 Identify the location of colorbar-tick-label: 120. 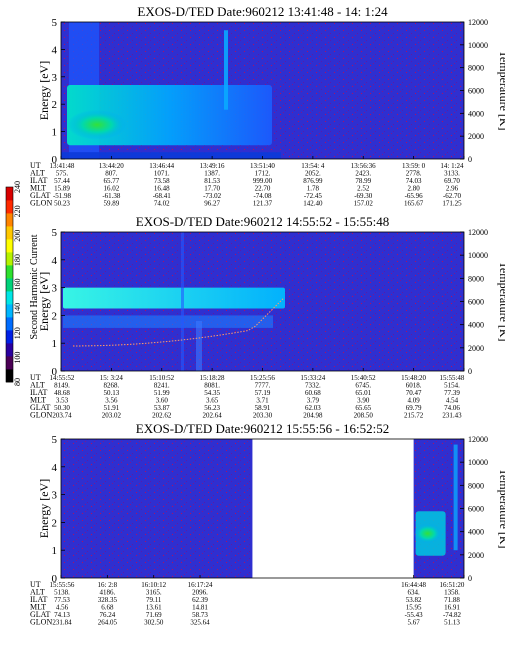
(17, 333).